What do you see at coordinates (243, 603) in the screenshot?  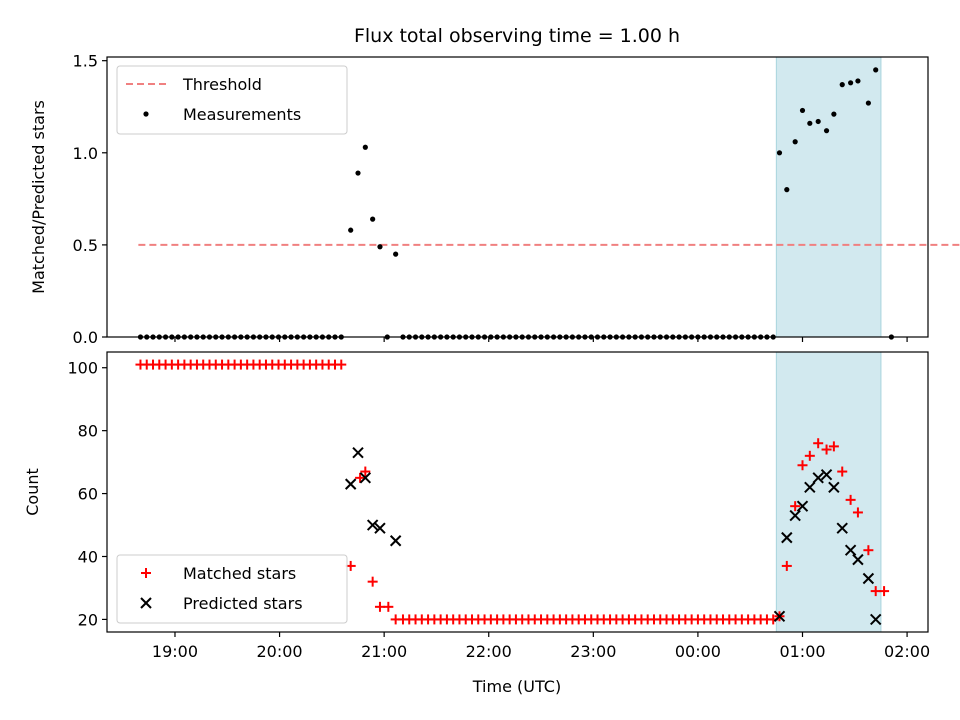 I see `legend-label: Predicted stars` at bounding box center [243, 603].